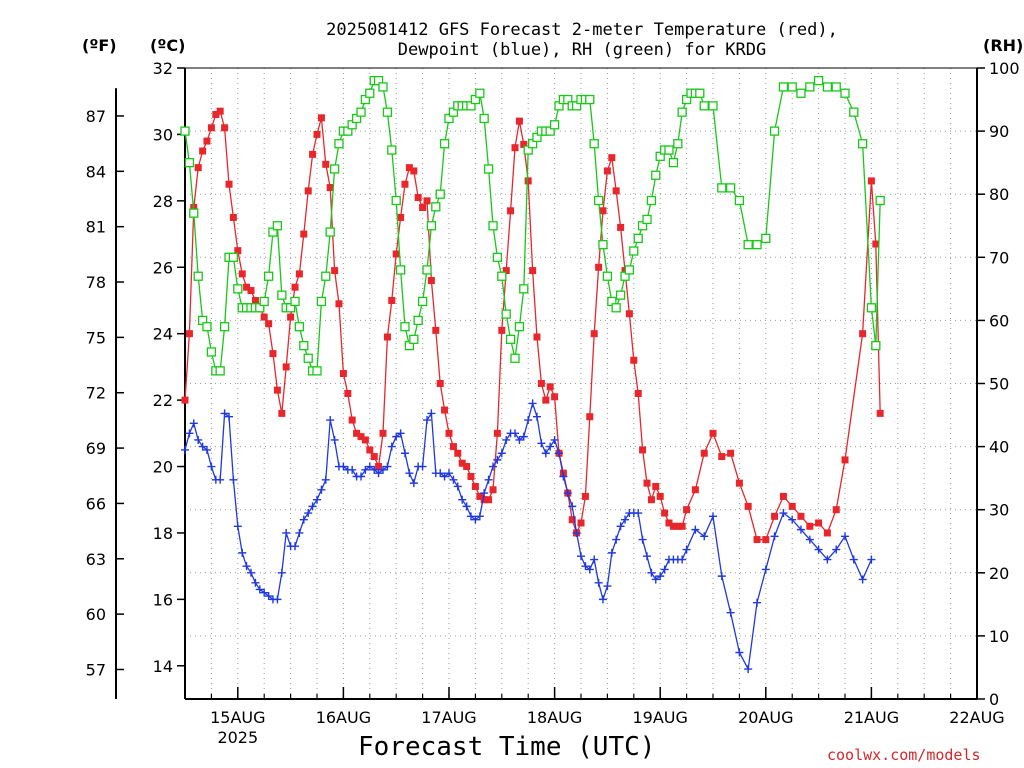 The width and height of the screenshot is (1024, 768). I want to click on time-tick-label: 17AUG, so click(448, 717).